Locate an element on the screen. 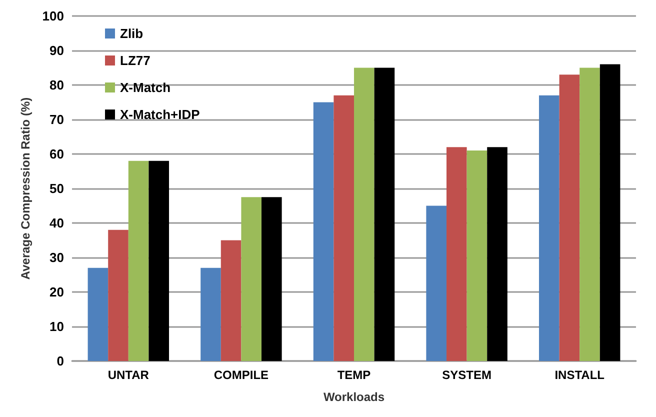  legend-label: X-Match+IDP is located at coordinates (160, 114).